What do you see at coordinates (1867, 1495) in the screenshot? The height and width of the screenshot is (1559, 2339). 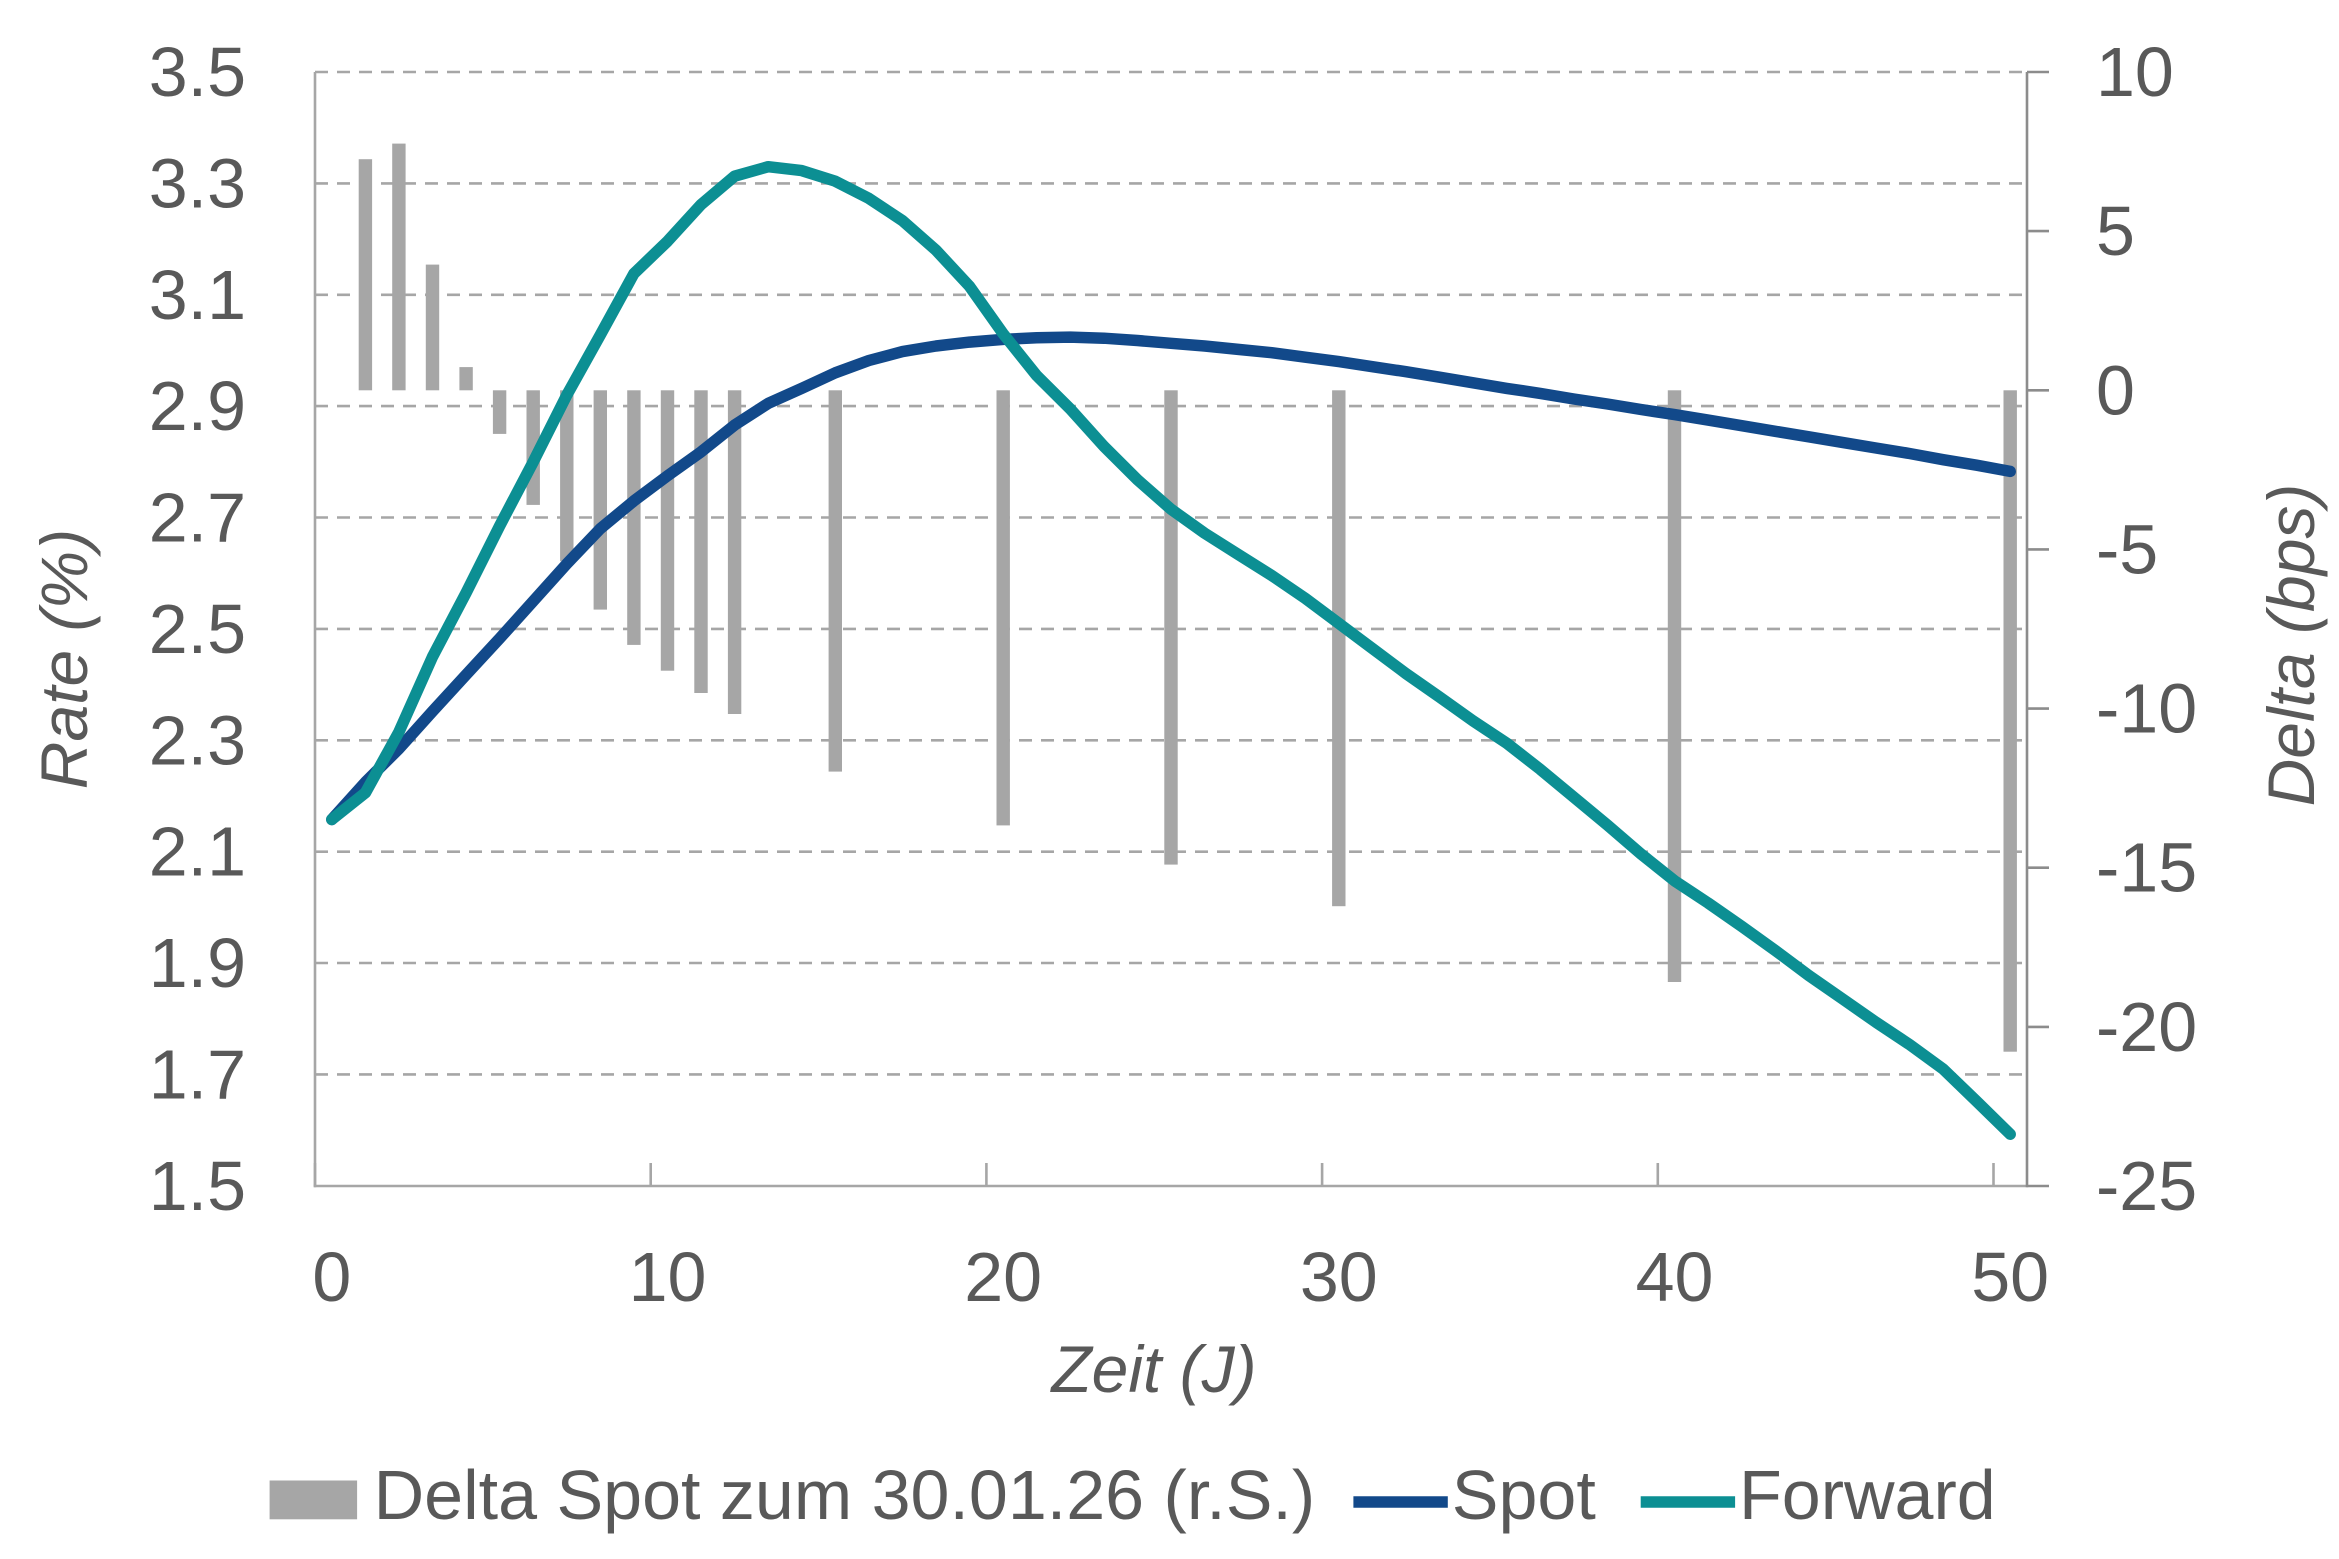 I see `svg-text: Forward` at bounding box center [1867, 1495].